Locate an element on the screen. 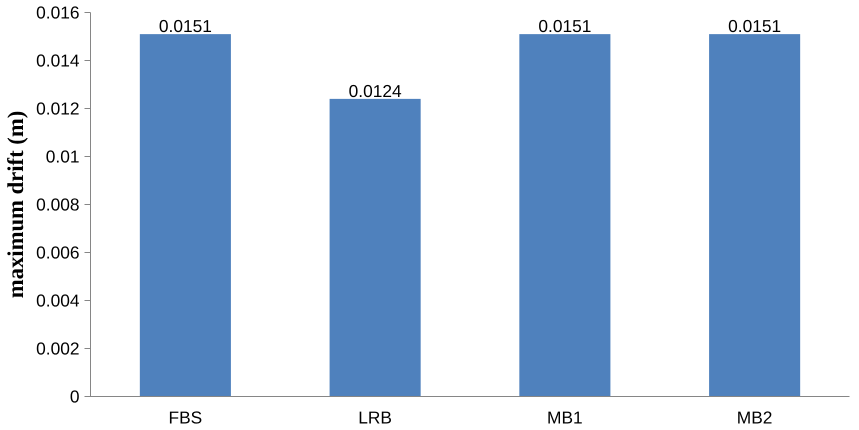  y-tick-label: 0.01 is located at coordinates (63, 156).